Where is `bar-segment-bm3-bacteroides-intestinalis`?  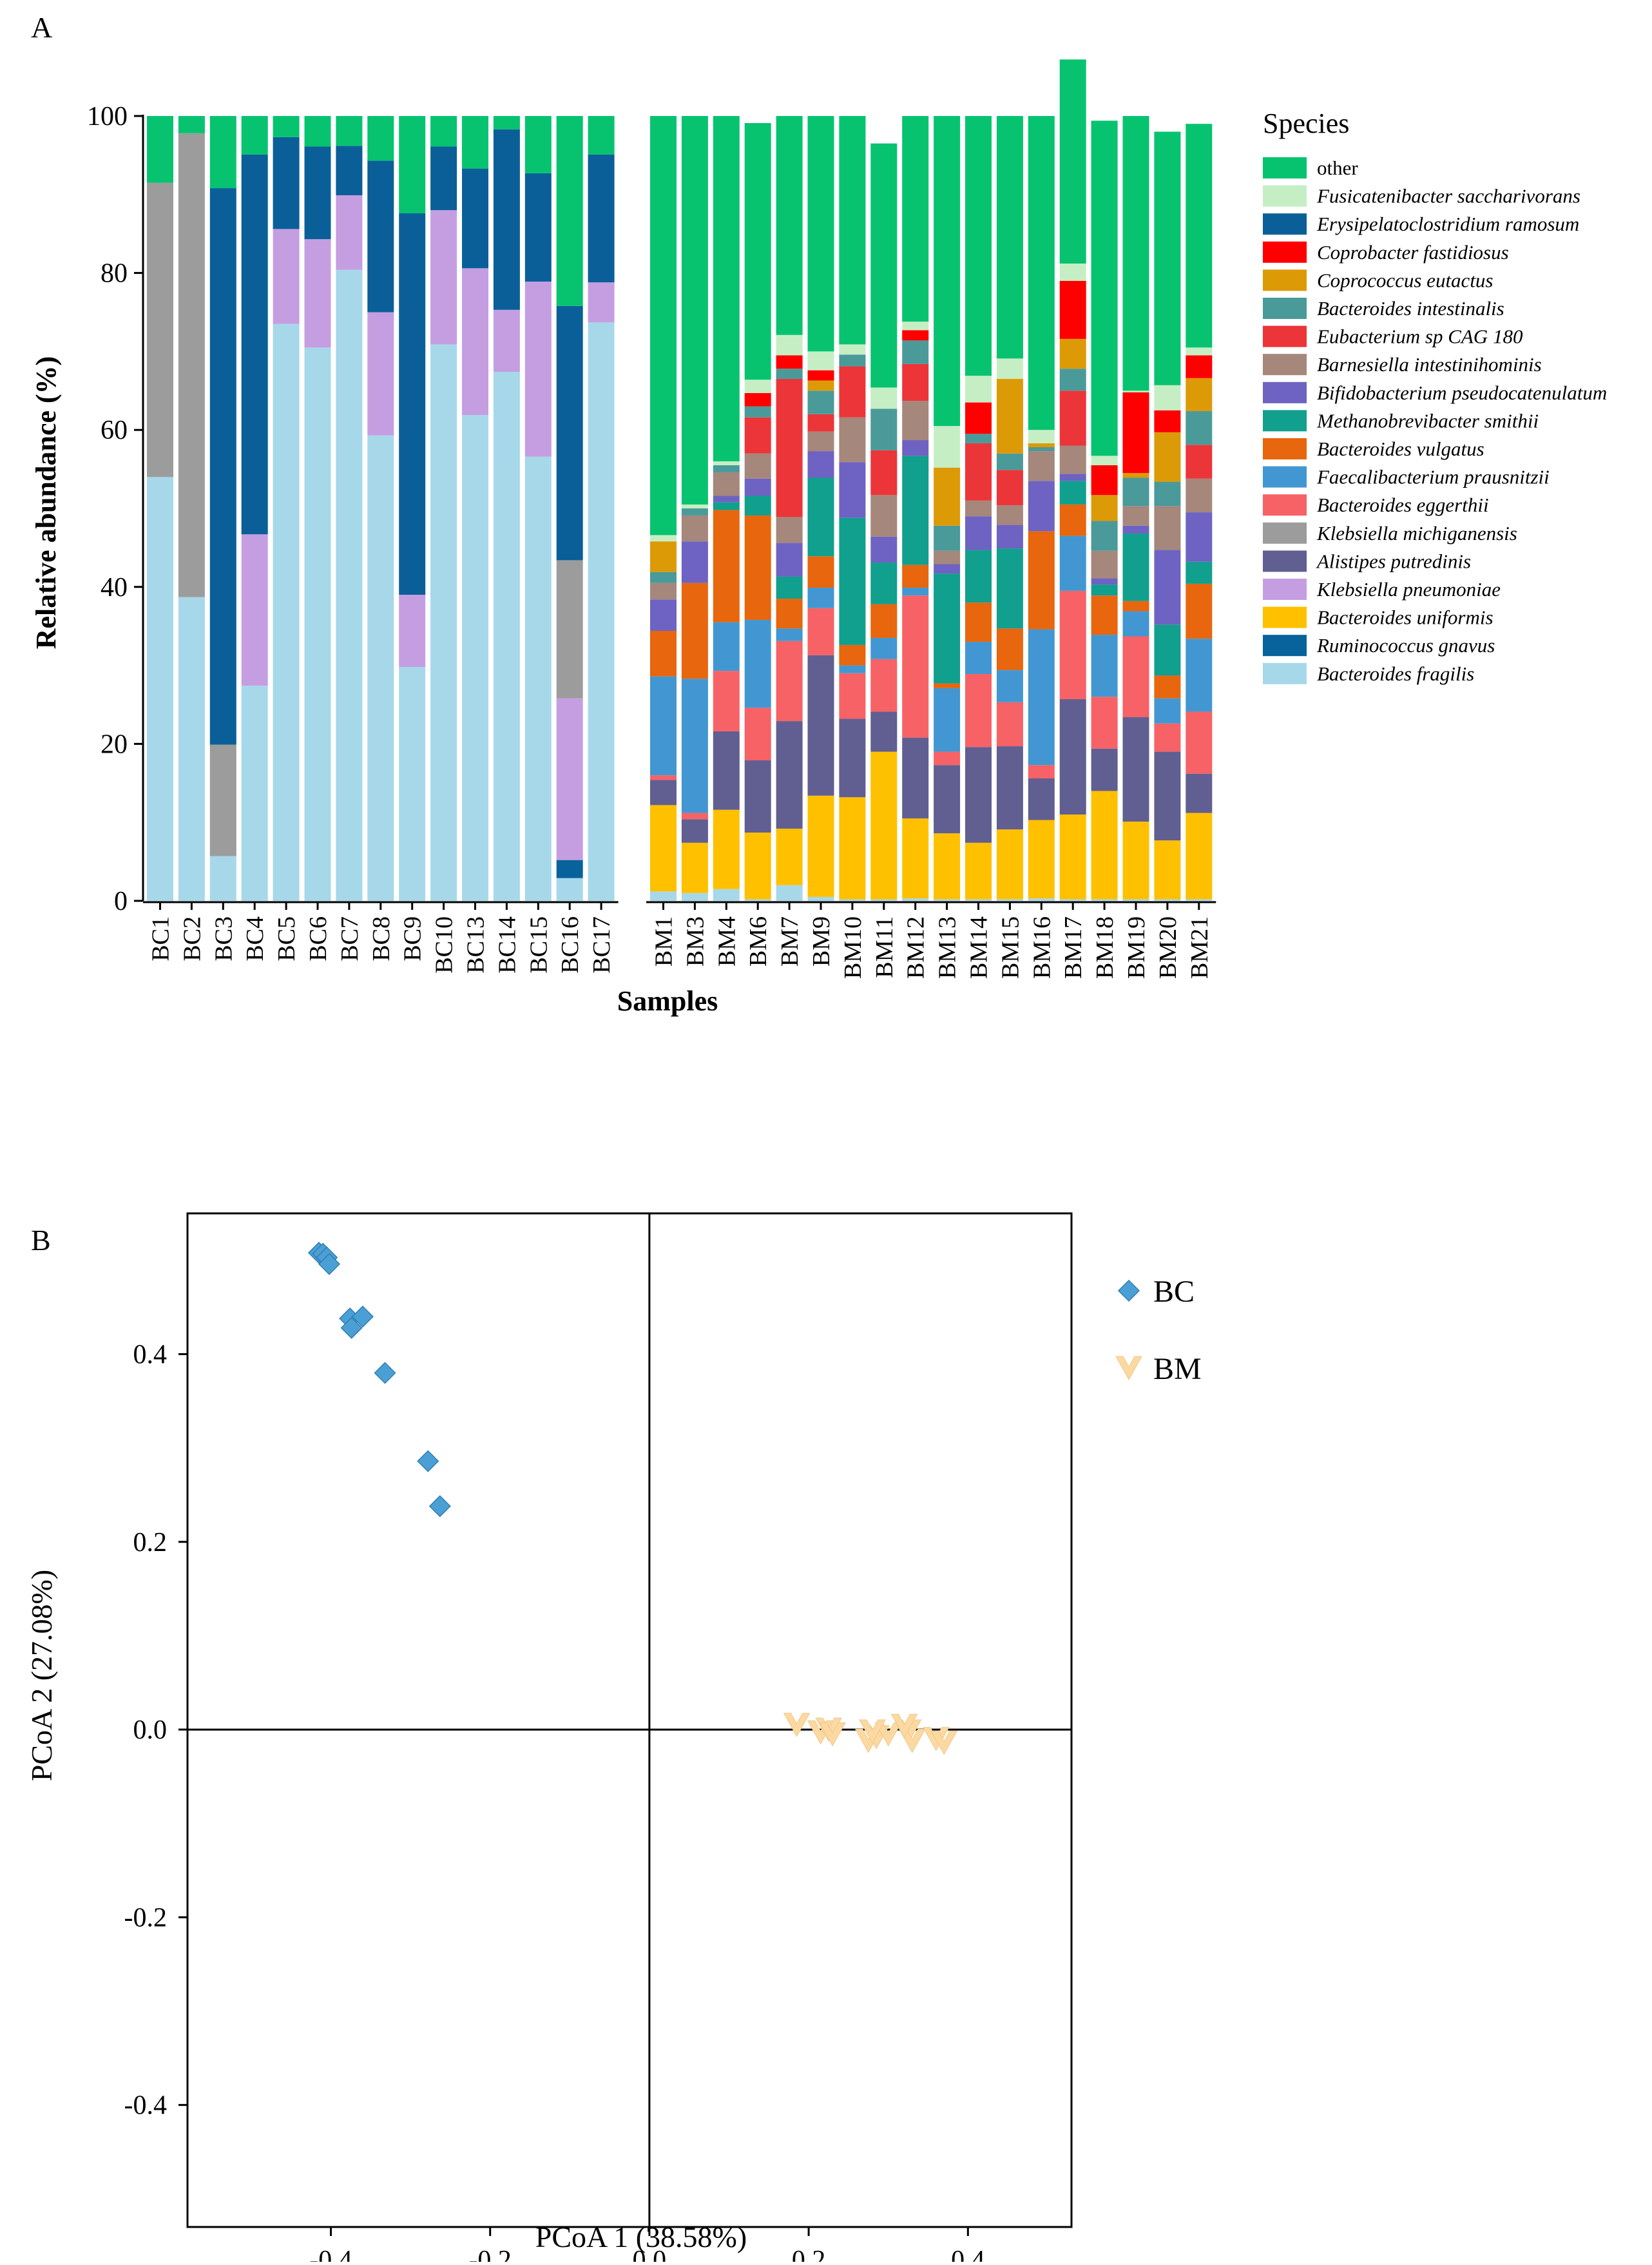 bar-segment-bm3-bacteroides-intestinalis is located at coordinates (694, 512).